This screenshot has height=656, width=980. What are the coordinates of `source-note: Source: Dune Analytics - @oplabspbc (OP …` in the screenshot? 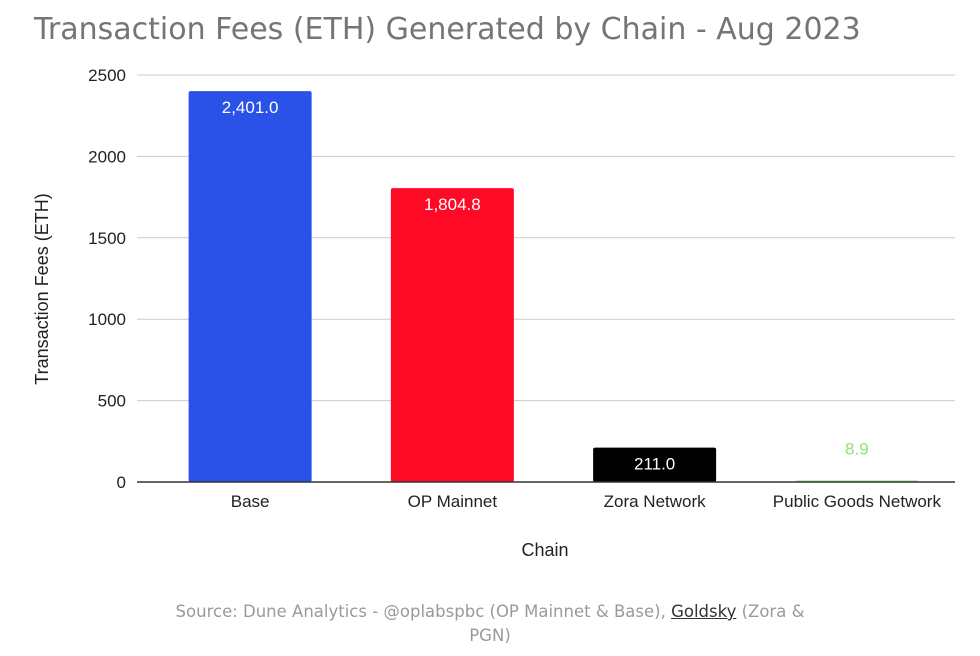 It's located at (490, 624).